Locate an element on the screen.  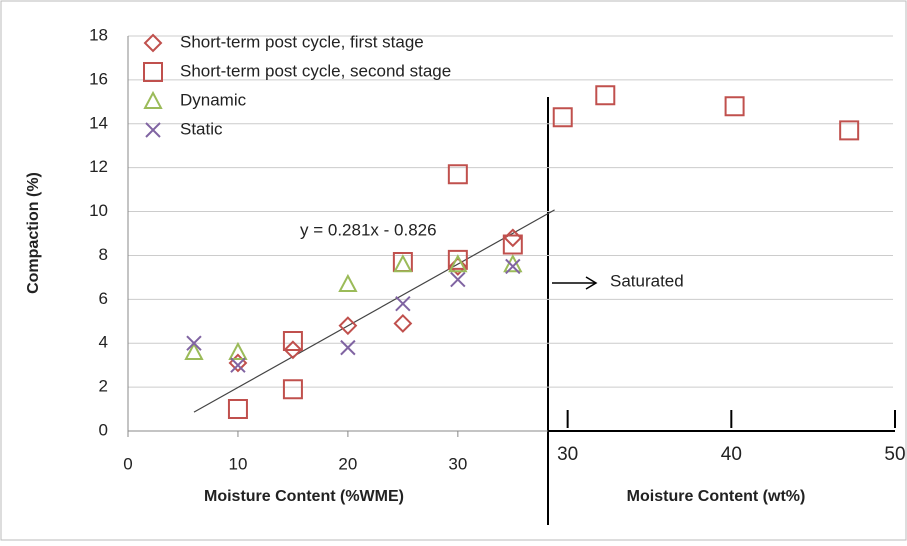
y-tick-label: 12 is located at coordinates (98, 166).